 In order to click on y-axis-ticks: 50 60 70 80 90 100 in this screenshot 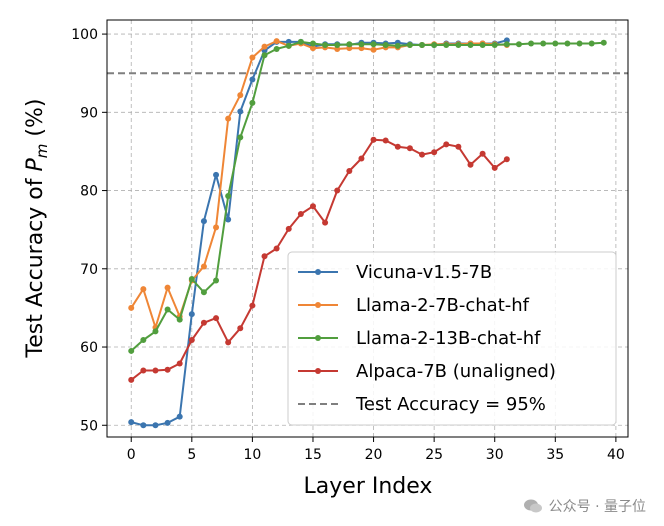, I will do `click(89, 230)`.